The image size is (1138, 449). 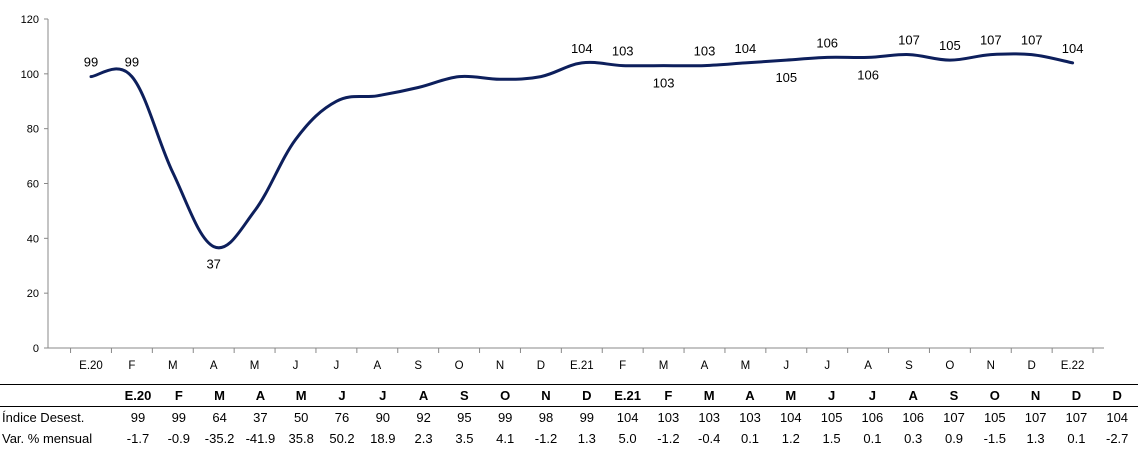 What do you see at coordinates (791, 438) in the screenshot?
I see `table-cell: 1.2` at bounding box center [791, 438].